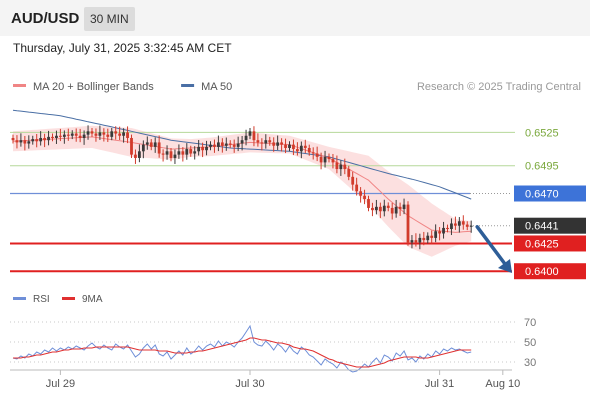  Describe the element at coordinates (68, 298) in the screenshot. I see `rsi-ma-legend-swatch` at that location.